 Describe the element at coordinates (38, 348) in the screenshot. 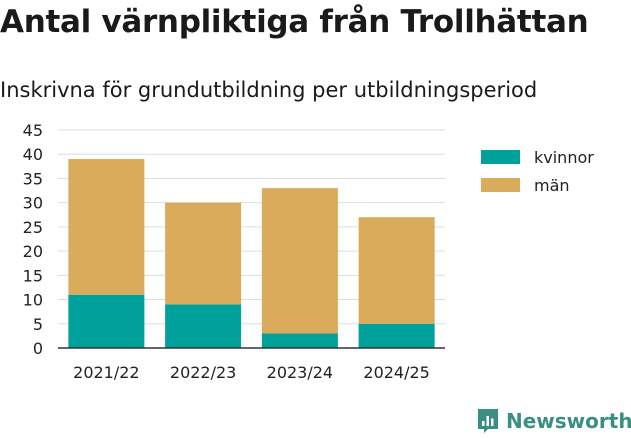

I see `y-tick-label: 0` at that location.